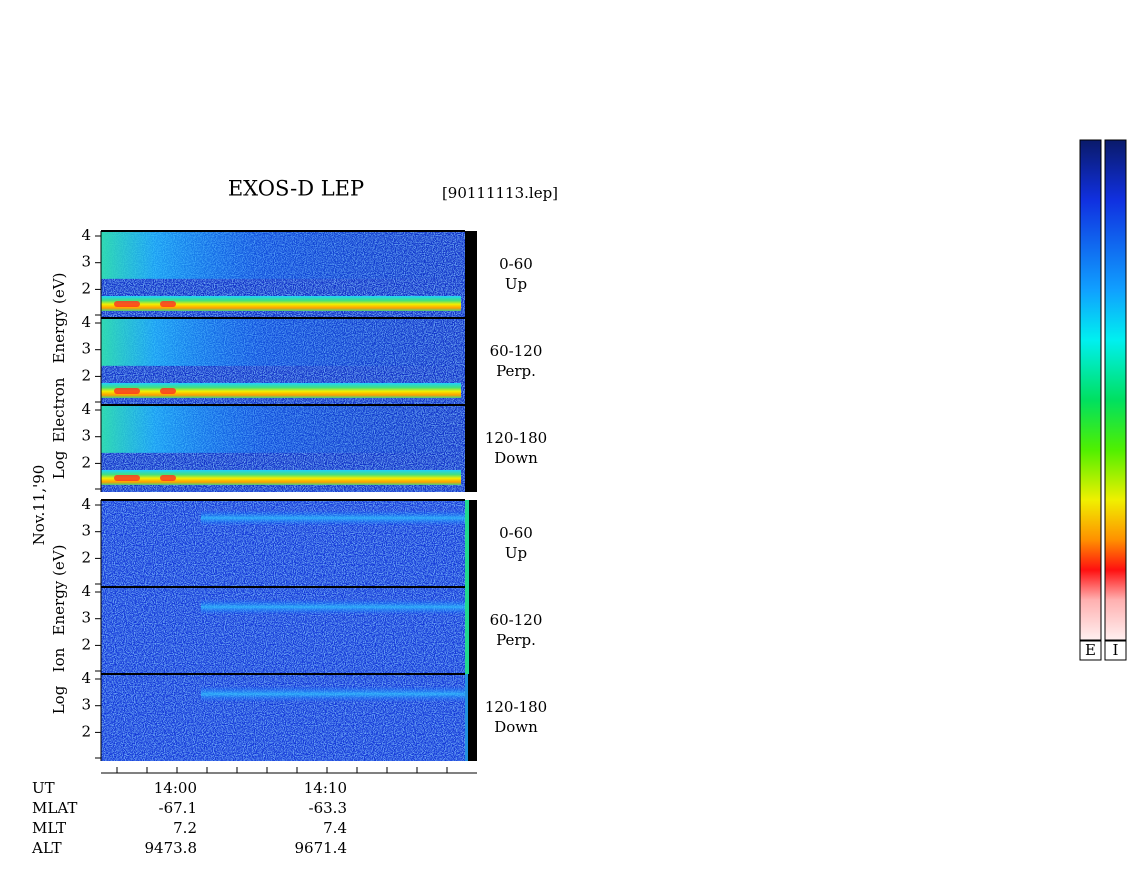 This screenshot has height=875, width=1130. I want to click on footer-value: 14:00, so click(175, 788).